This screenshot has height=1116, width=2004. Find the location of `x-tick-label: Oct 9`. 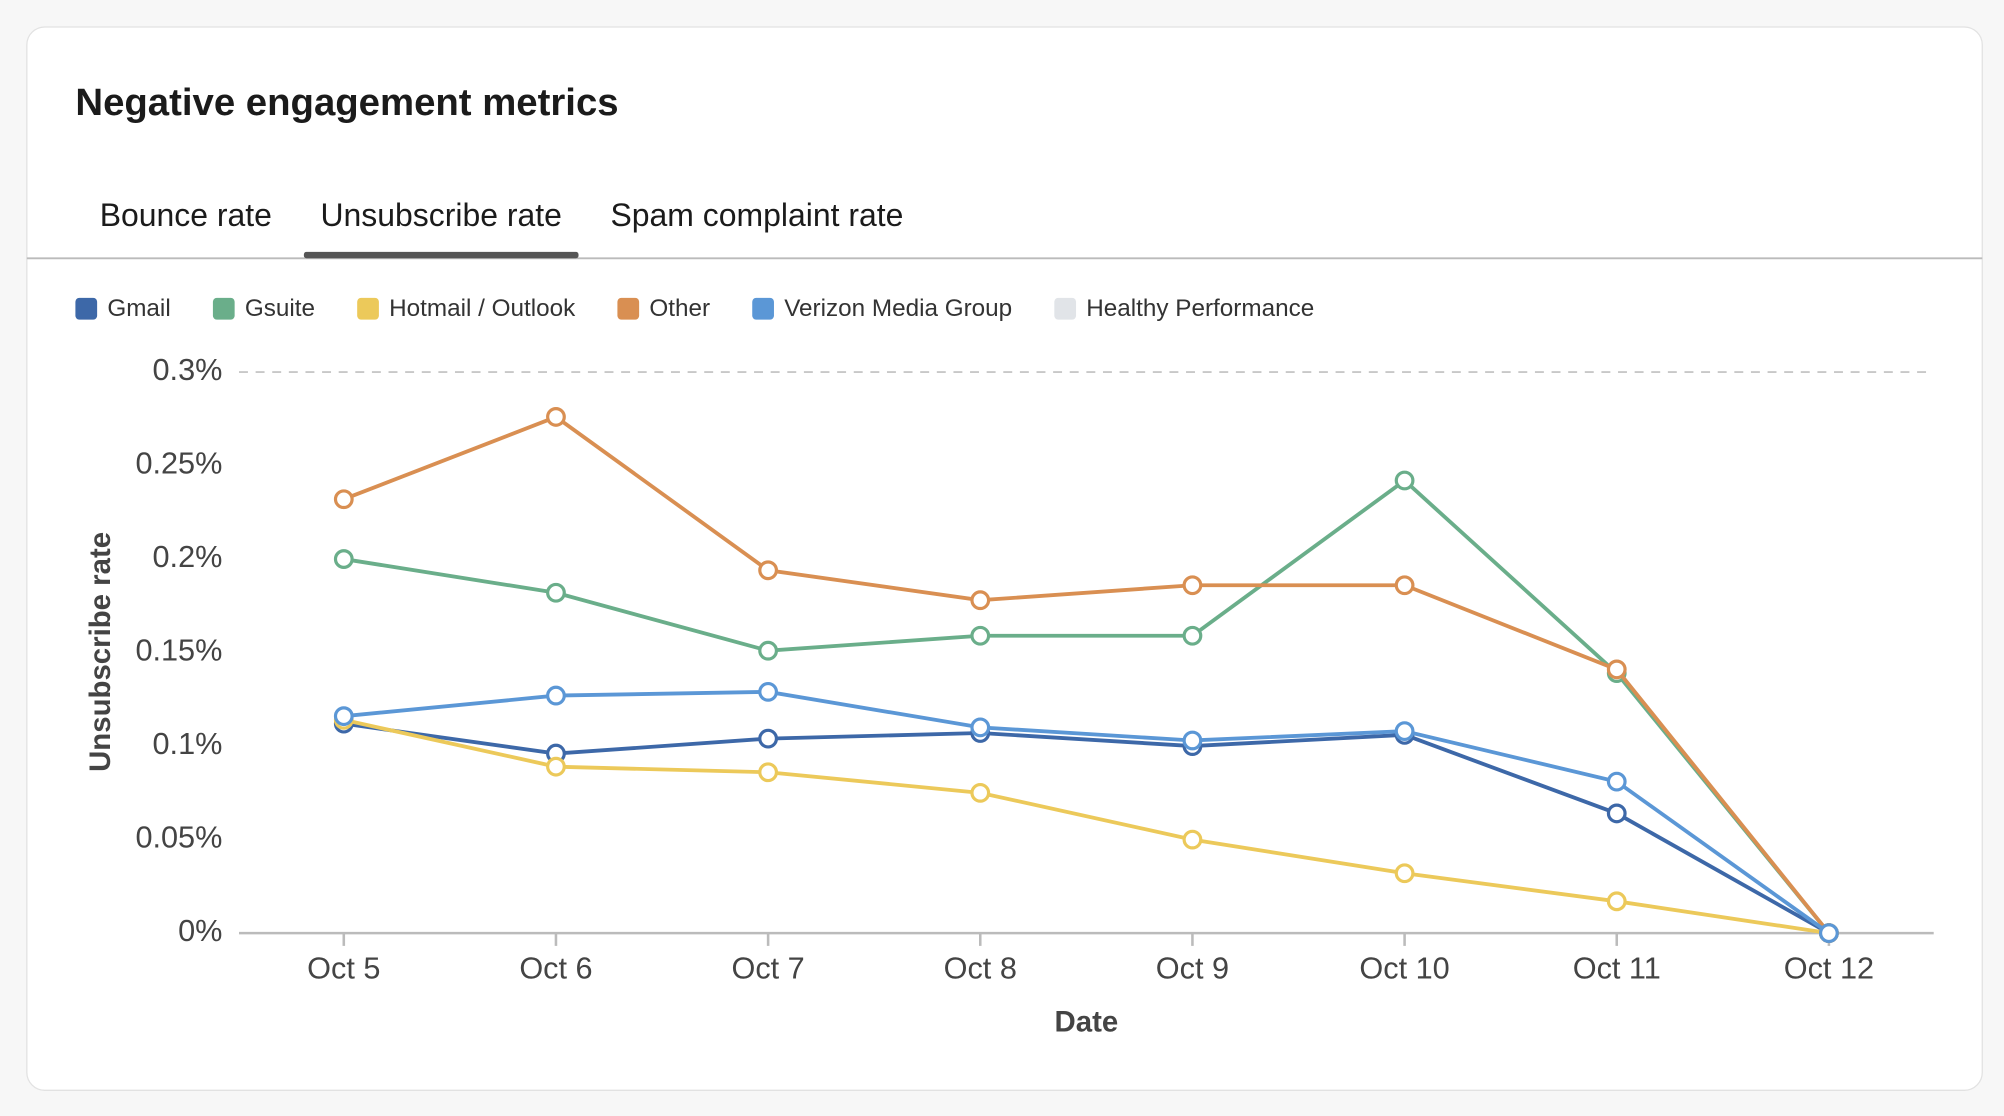

x-tick-label: Oct 9 is located at coordinates (1192, 968).